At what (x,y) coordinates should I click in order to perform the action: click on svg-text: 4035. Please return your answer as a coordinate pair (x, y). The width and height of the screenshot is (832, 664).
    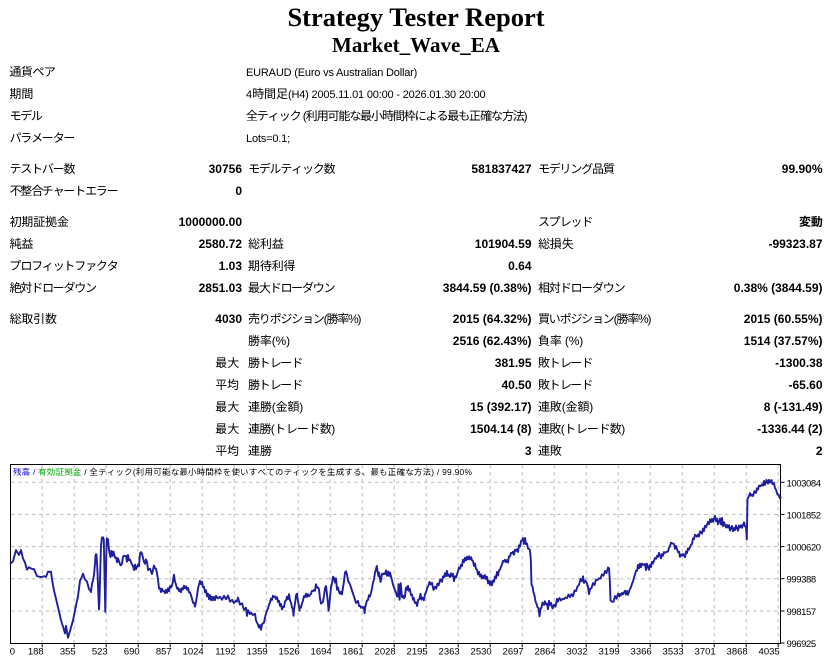
    Looking at the image, I should click on (769, 652).